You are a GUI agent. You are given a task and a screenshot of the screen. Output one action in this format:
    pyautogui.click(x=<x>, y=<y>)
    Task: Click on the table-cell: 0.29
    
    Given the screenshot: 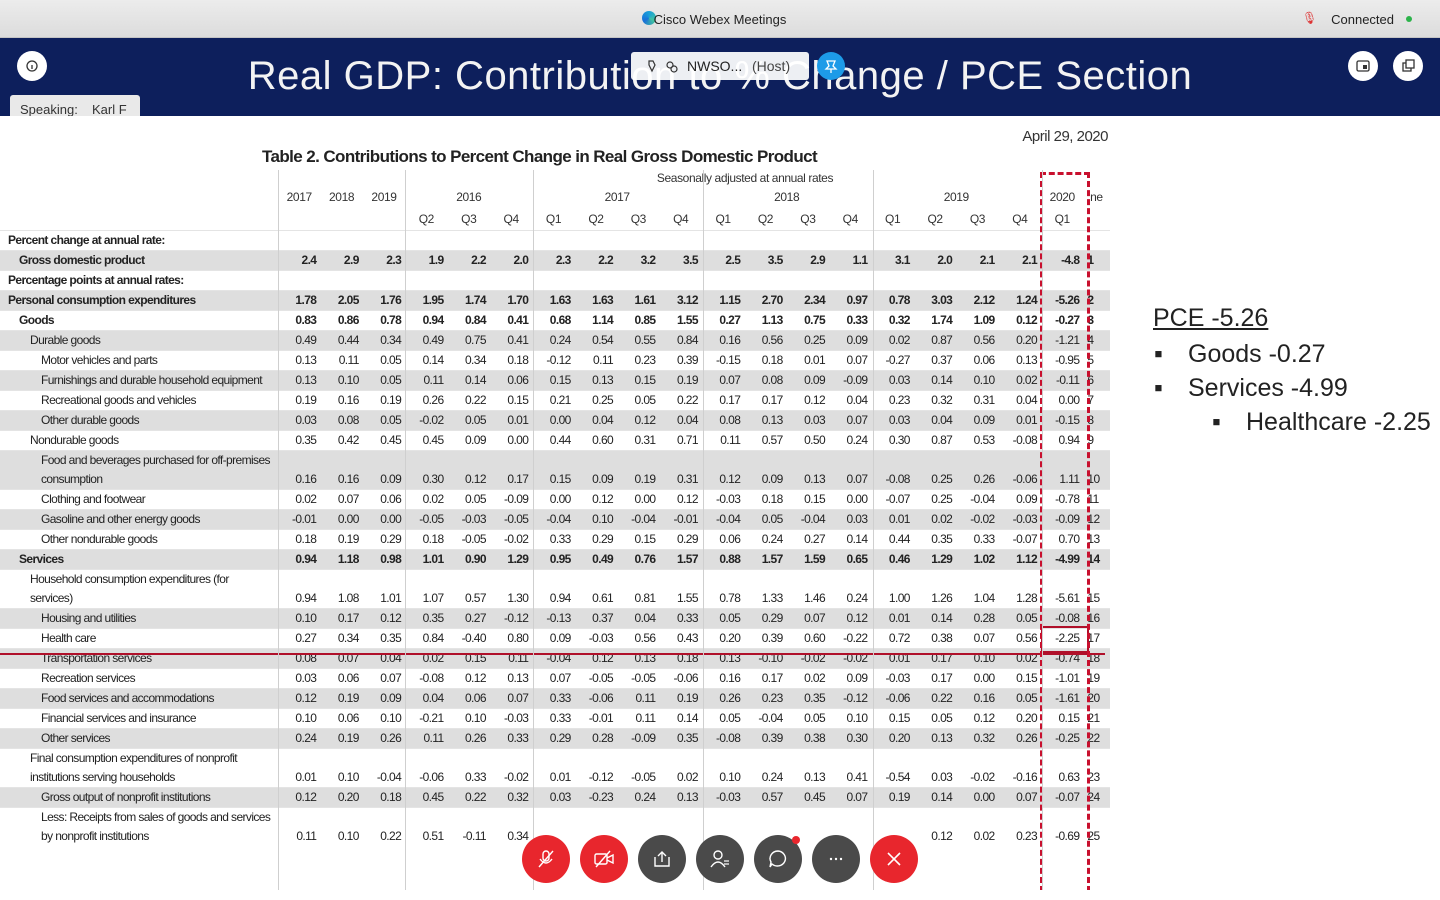 What is the action you would take?
    pyautogui.click(x=391, y=539)
    